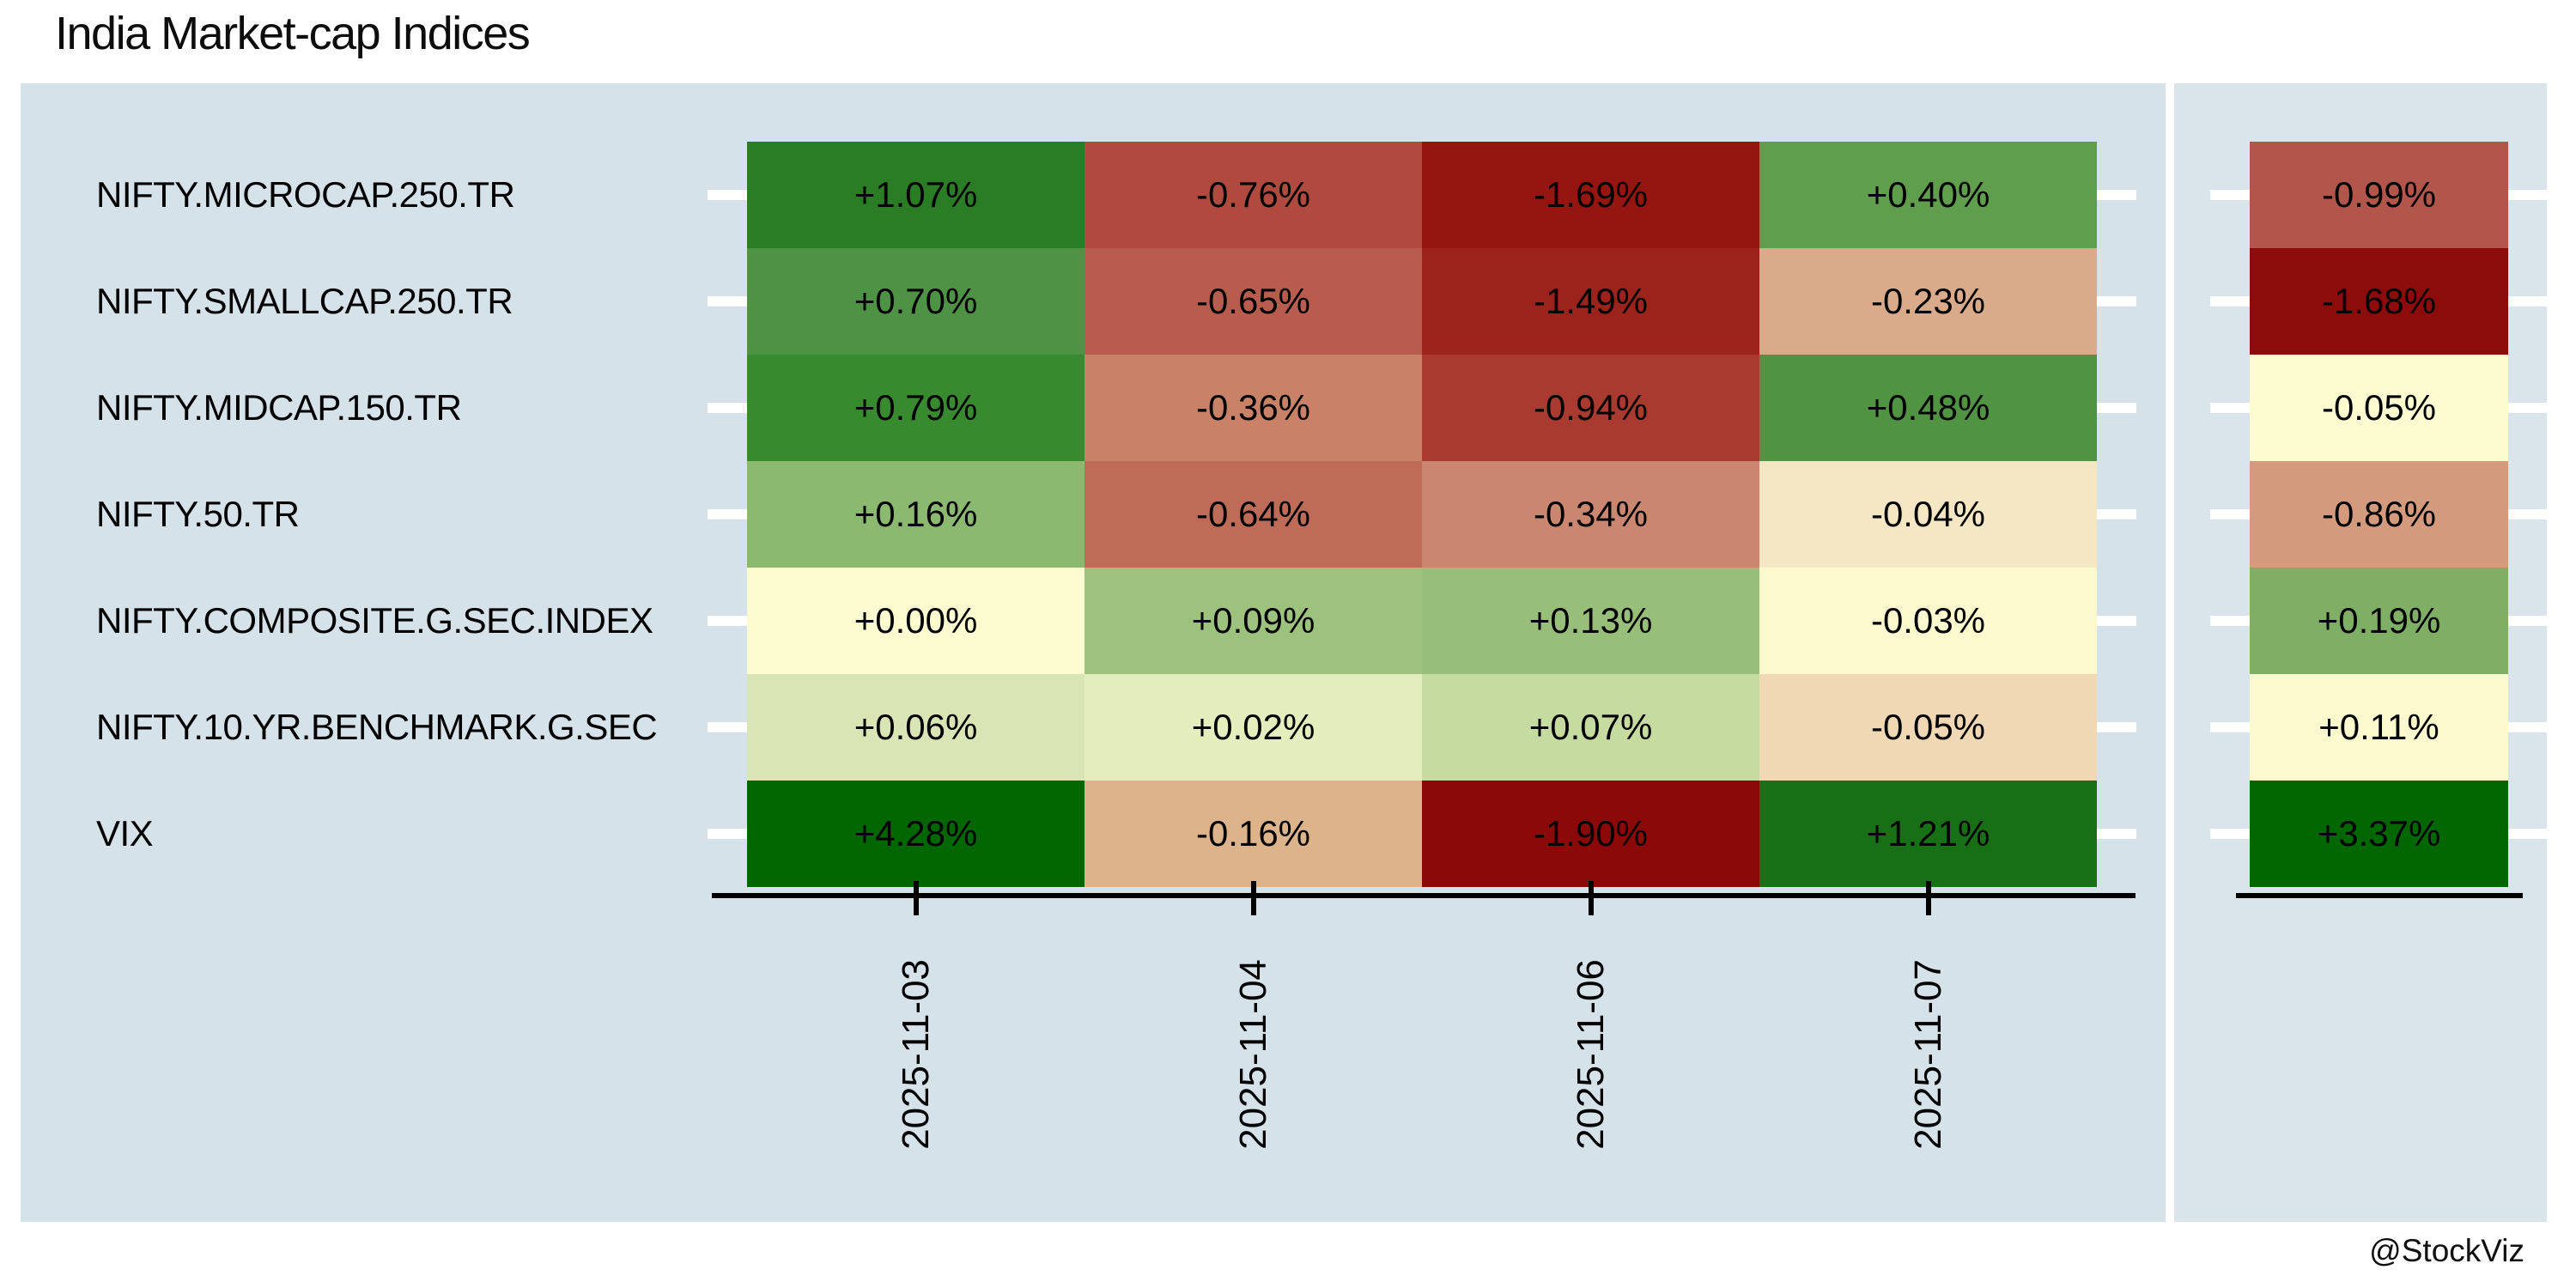 The width and height of the screenshot is (2576, 1288). Describe the element at coordinates (1928, 408) in the screenshot. I see `heatmap-cell: +0.48%` at that location.